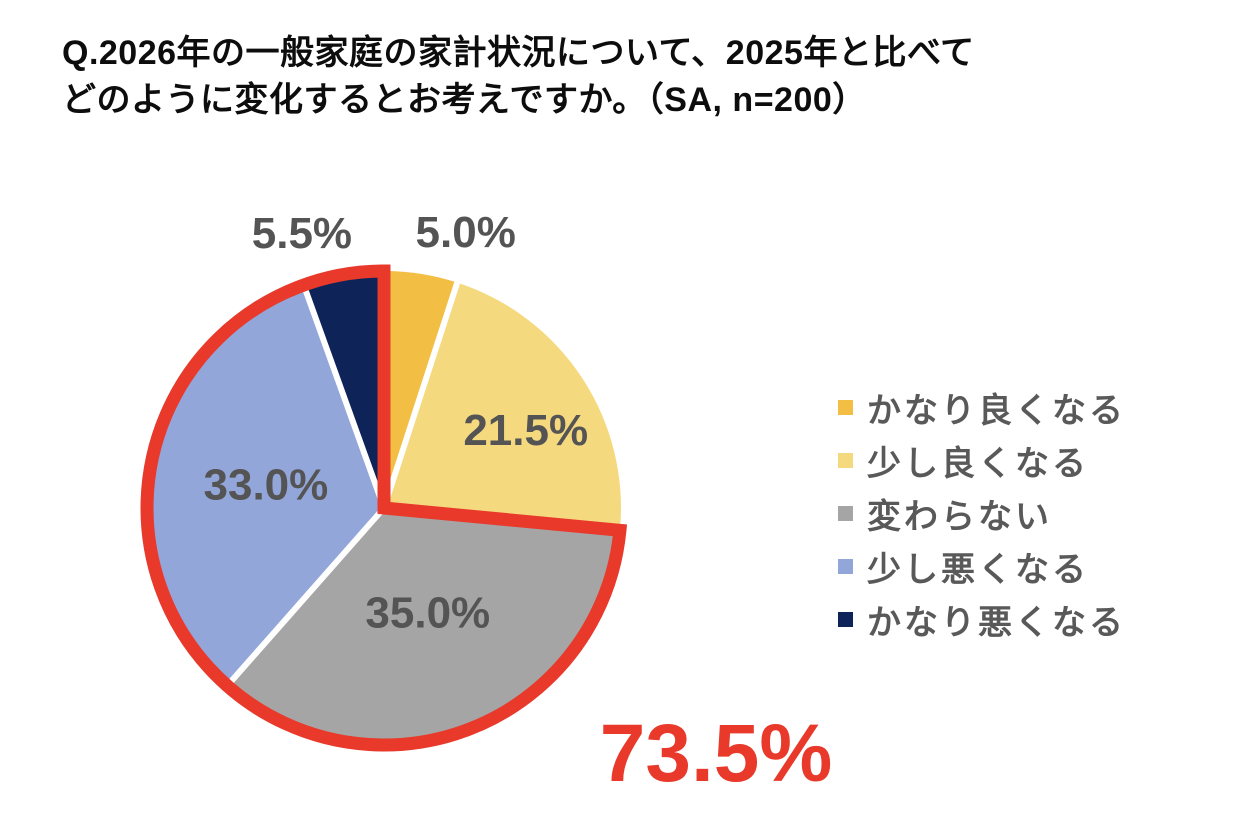 The width and height of the screenshot is (1238, 834). I want to click on legend-swatch-much-worse, so click(845, 619).